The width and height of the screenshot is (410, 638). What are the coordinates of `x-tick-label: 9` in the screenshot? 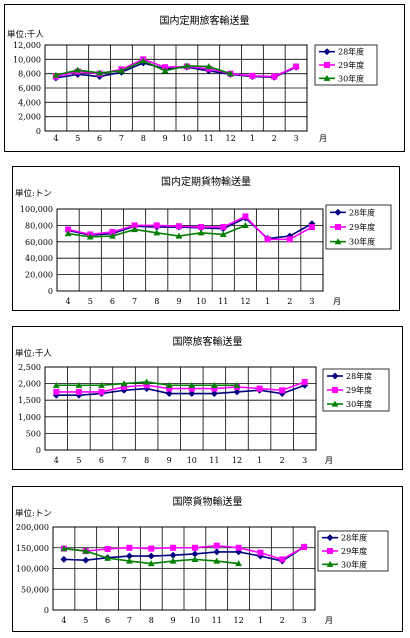 It's located at (173, 620).